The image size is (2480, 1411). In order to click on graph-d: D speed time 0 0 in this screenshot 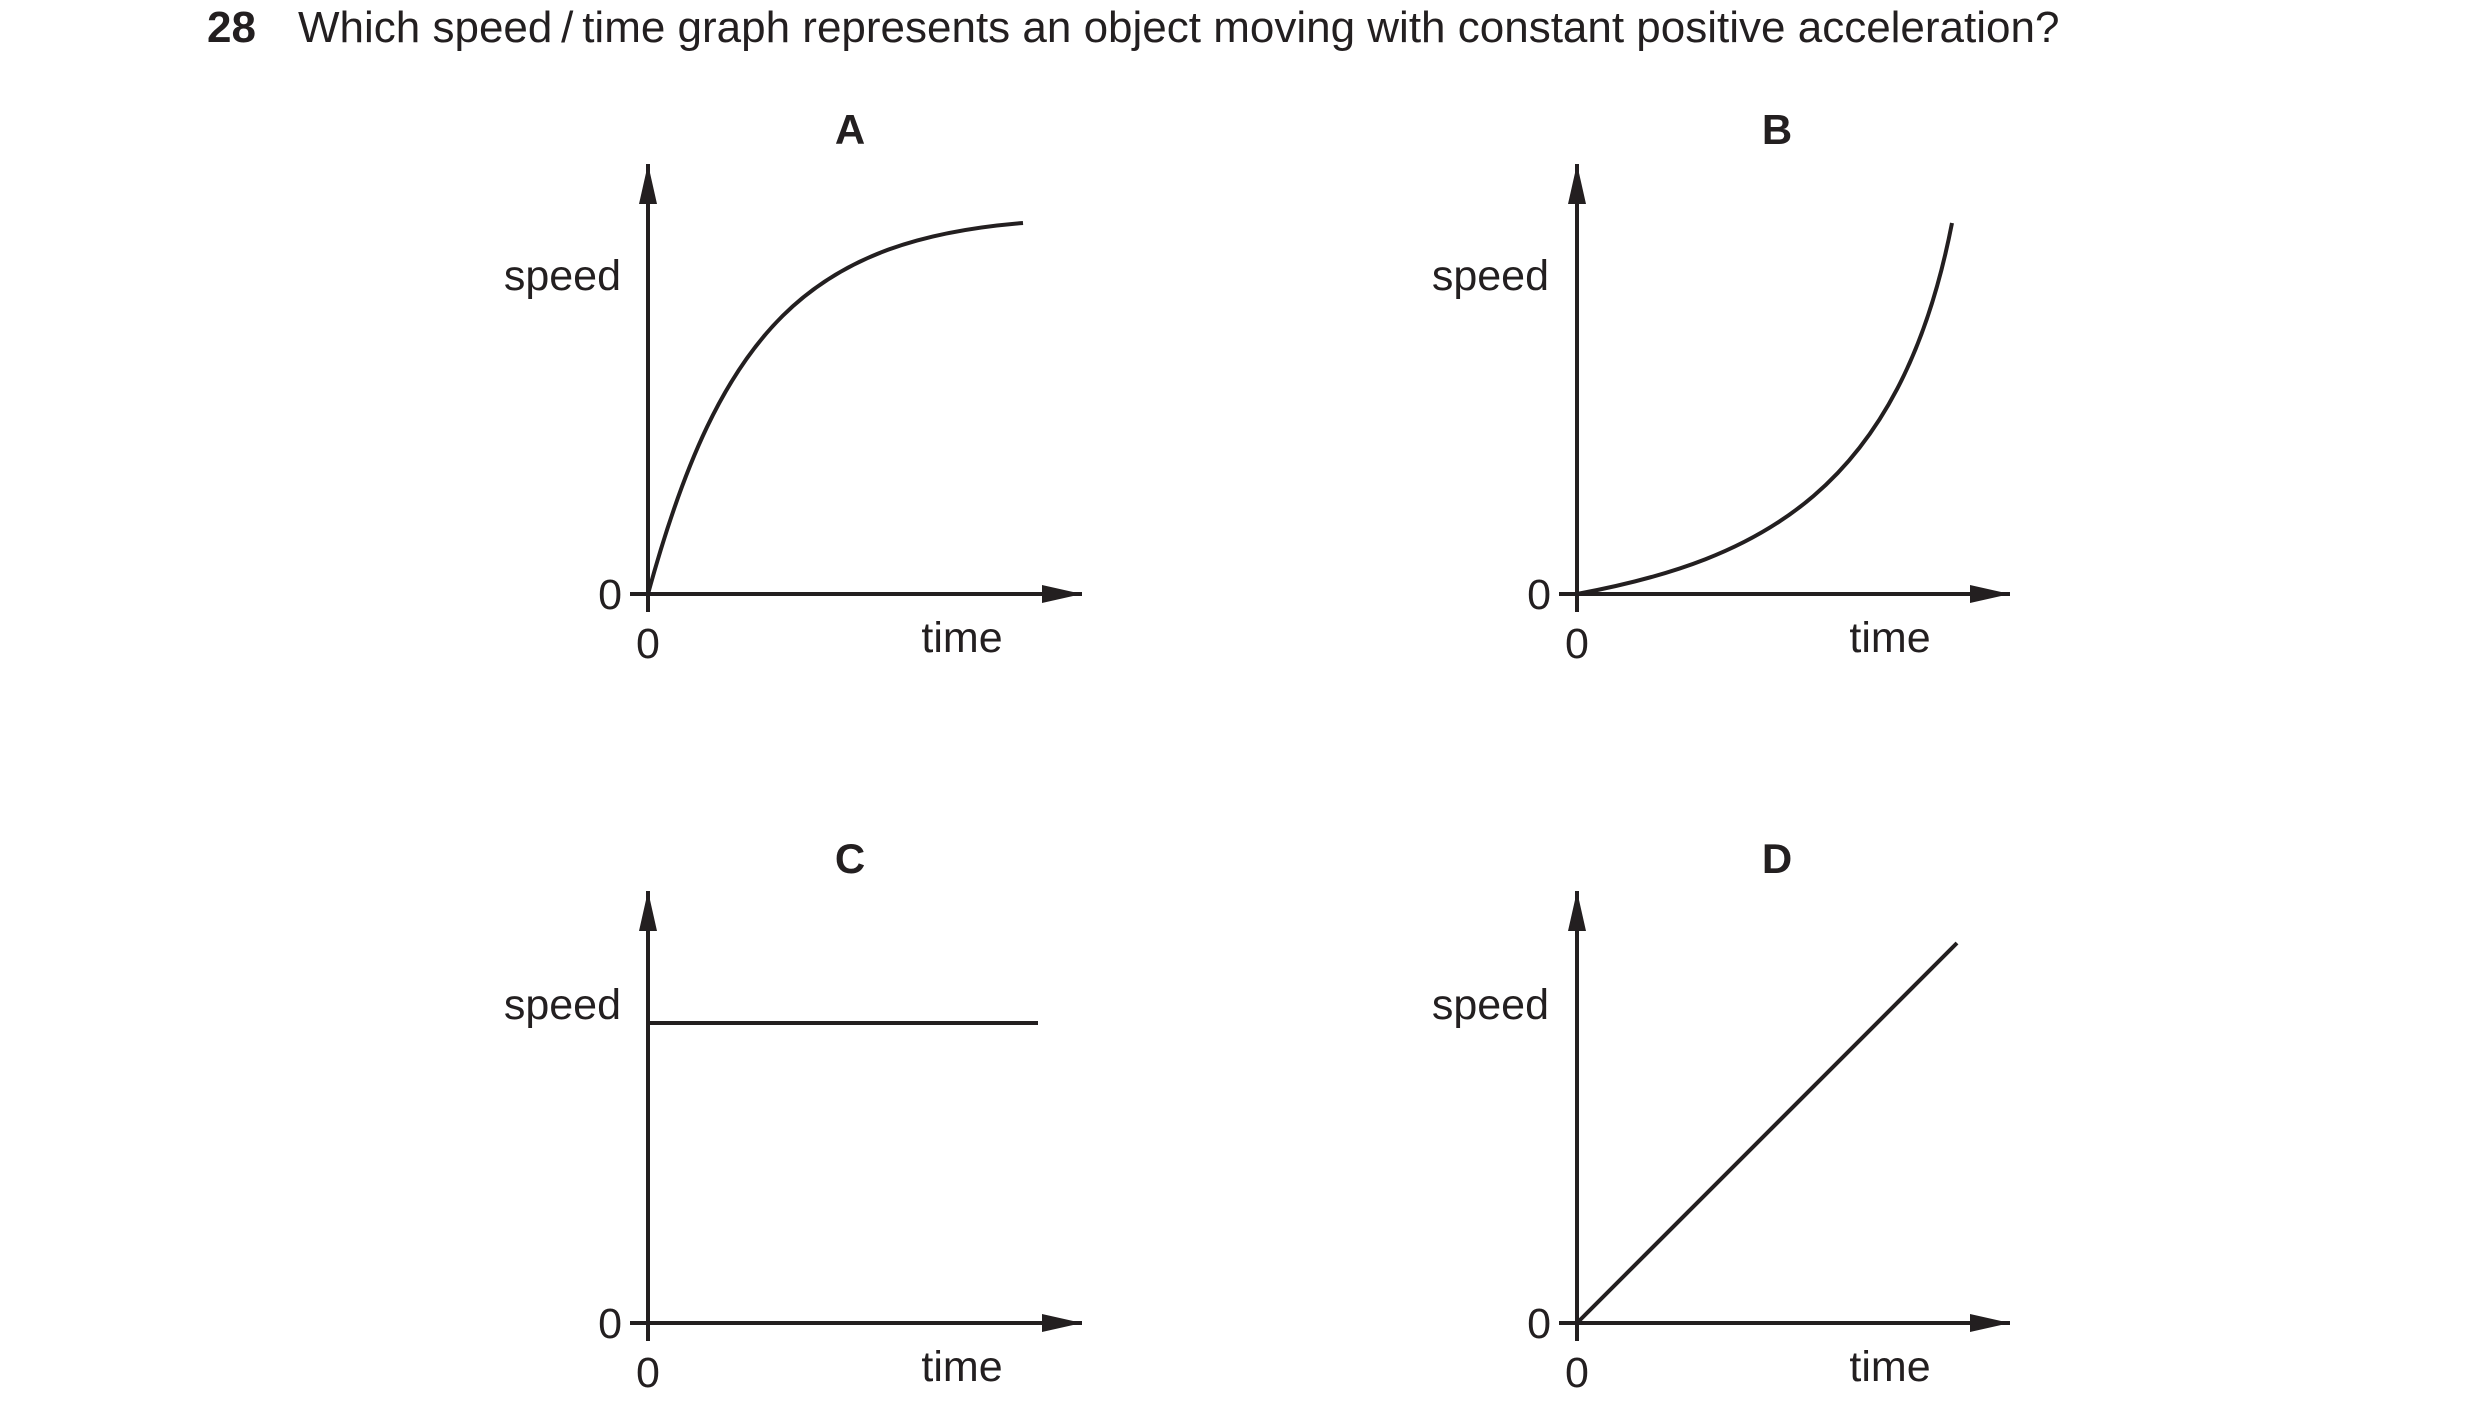, I will do `click(1721, 1116)`.